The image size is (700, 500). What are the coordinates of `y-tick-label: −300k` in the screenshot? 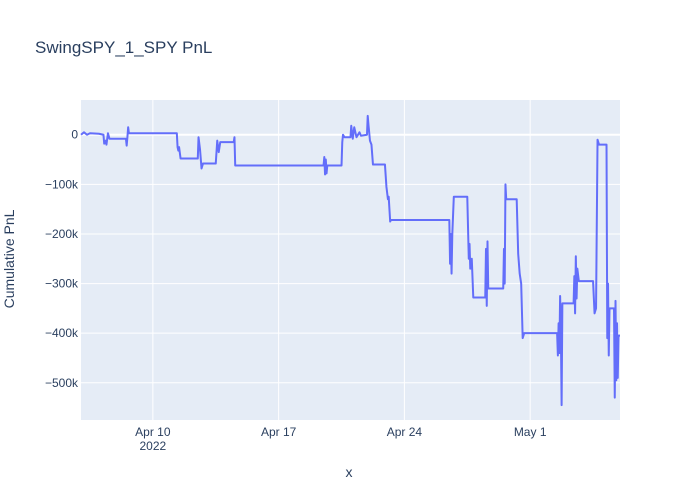 It's located at (62, 284).